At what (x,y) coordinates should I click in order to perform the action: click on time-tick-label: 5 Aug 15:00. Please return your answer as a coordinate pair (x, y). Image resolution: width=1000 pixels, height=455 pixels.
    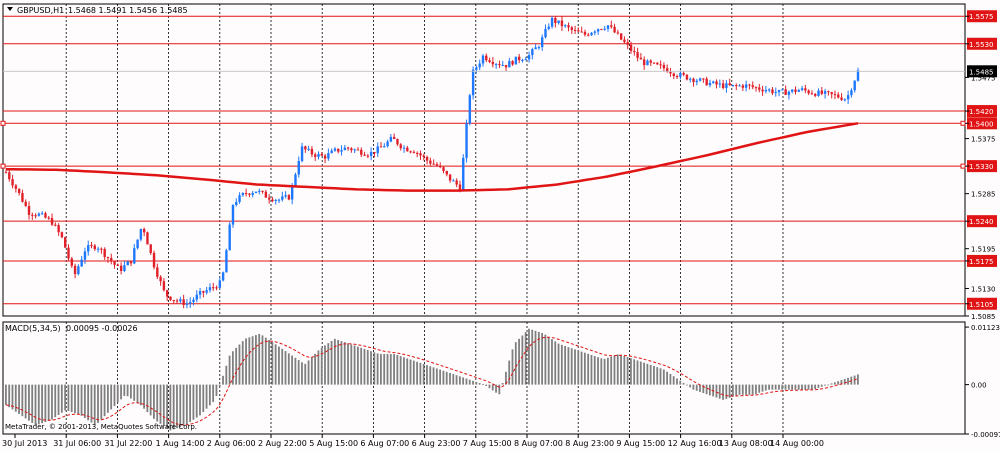
    Looking at the image, I should click on (333, 443).